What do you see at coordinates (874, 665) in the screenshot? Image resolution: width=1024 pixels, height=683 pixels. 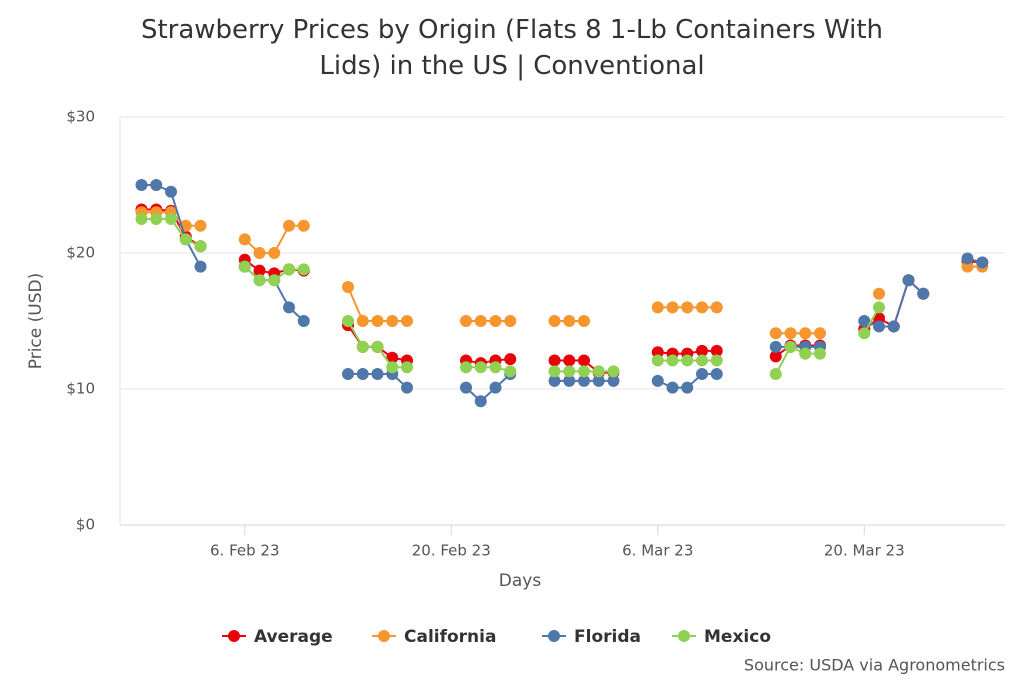 I see `source: Source: USDA via Agronometrics` at bounding box center [874, 665].